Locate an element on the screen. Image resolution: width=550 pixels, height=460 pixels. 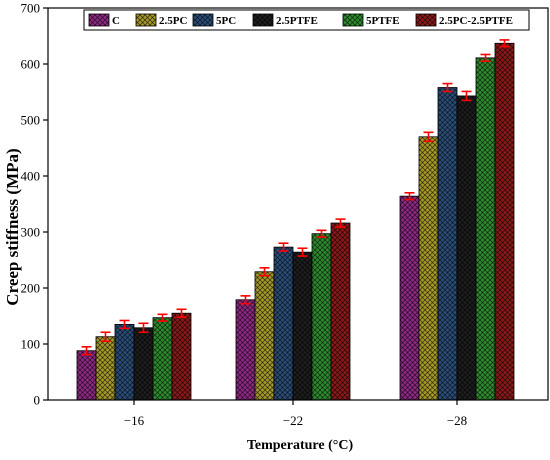
y-tick-label: 100 is located at coordinates (31, 344).